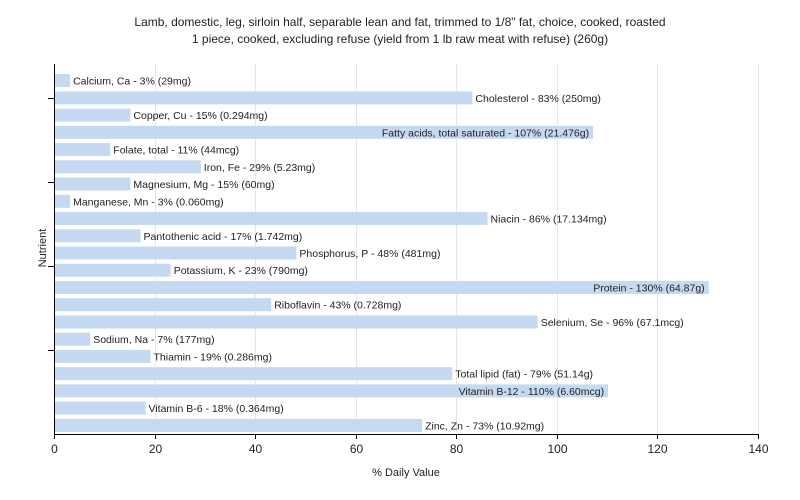 The height and width of the screenshot is (500, 800). What do you see at coordinates (369, 254) in the screenshot?
I see `data-label: Phosphorus, P - 48% (481mg)` at bounding box center [369, 254].